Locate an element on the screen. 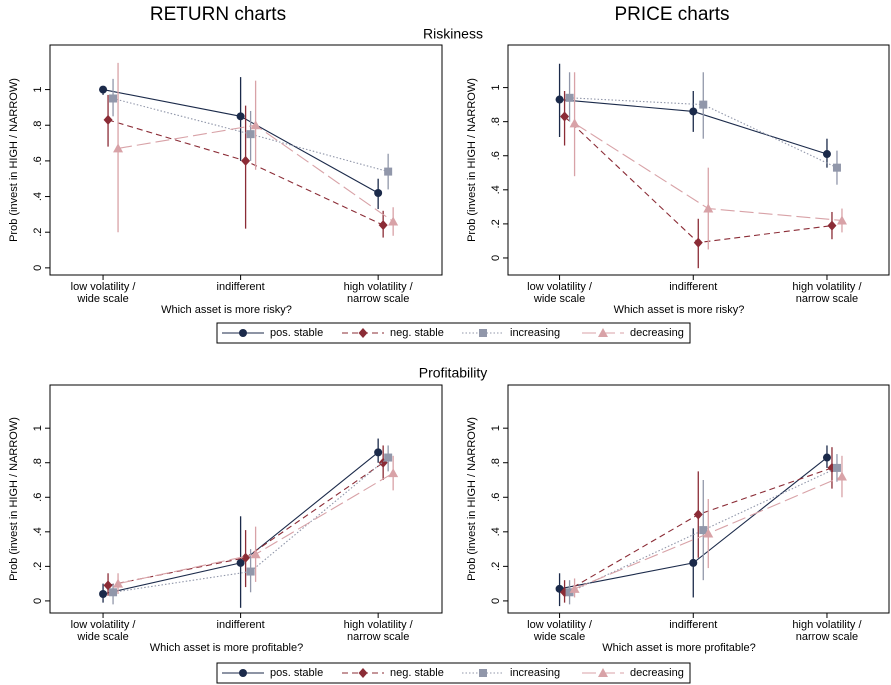 This screenshot has height=685, width=891. series-line is located at coordinates (250, 525).